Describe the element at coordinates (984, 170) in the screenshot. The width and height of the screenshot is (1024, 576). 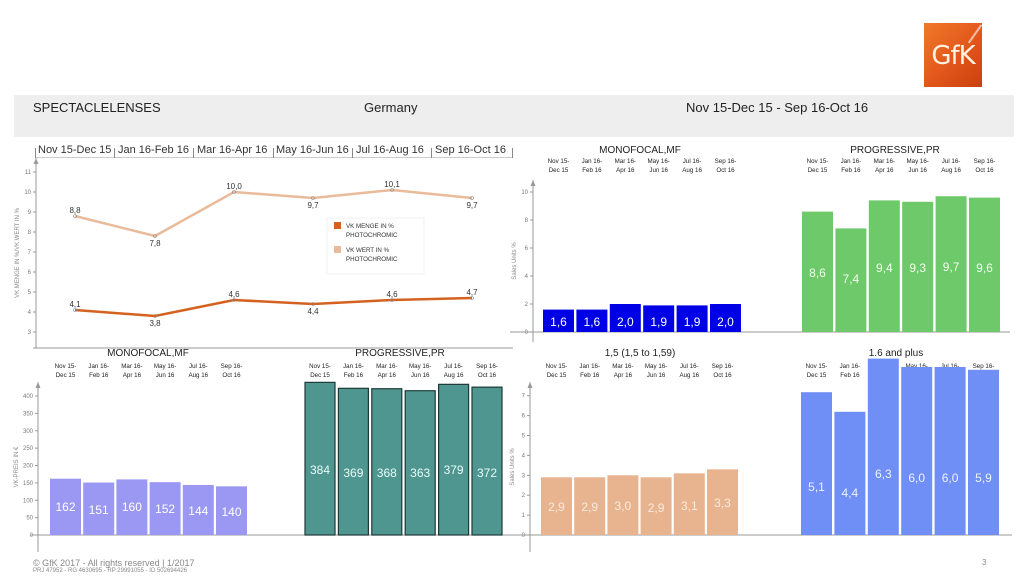
I see `category-label: Oct 16` at that location.